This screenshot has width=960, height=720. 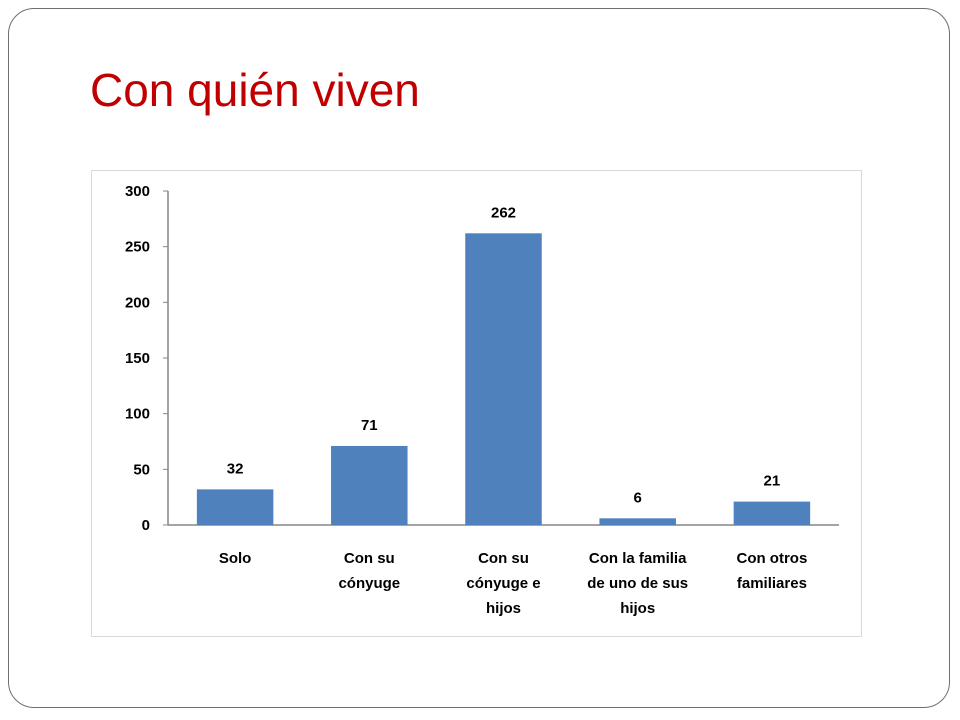 I want to click on category-label: Con su cónyuge, so click(x=369, y=571).